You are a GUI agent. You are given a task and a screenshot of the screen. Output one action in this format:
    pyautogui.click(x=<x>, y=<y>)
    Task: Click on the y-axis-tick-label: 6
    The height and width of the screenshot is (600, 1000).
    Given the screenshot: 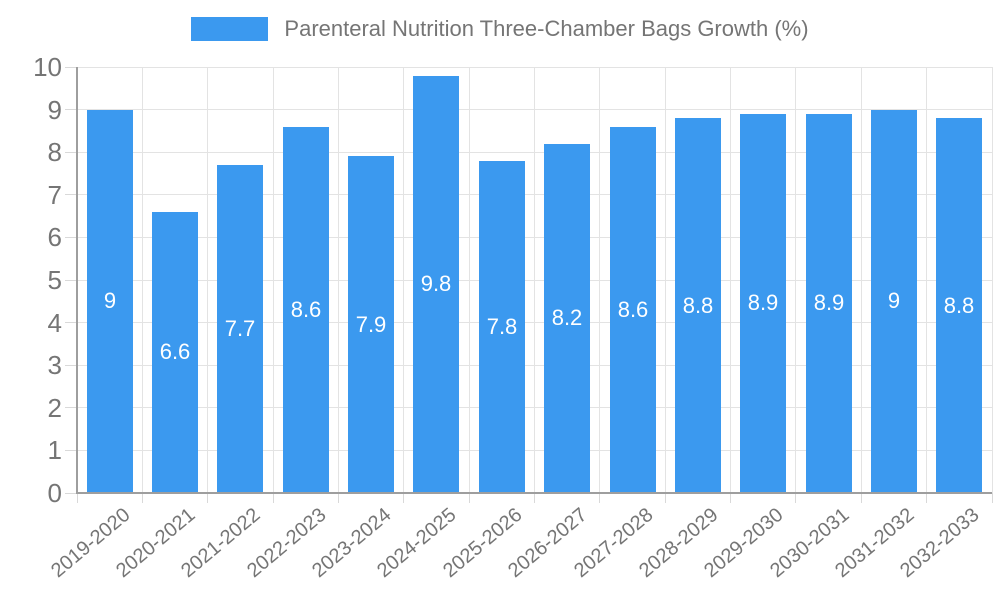 What is the action you would take?
    pyautogui.click(x=54, y=237)
    